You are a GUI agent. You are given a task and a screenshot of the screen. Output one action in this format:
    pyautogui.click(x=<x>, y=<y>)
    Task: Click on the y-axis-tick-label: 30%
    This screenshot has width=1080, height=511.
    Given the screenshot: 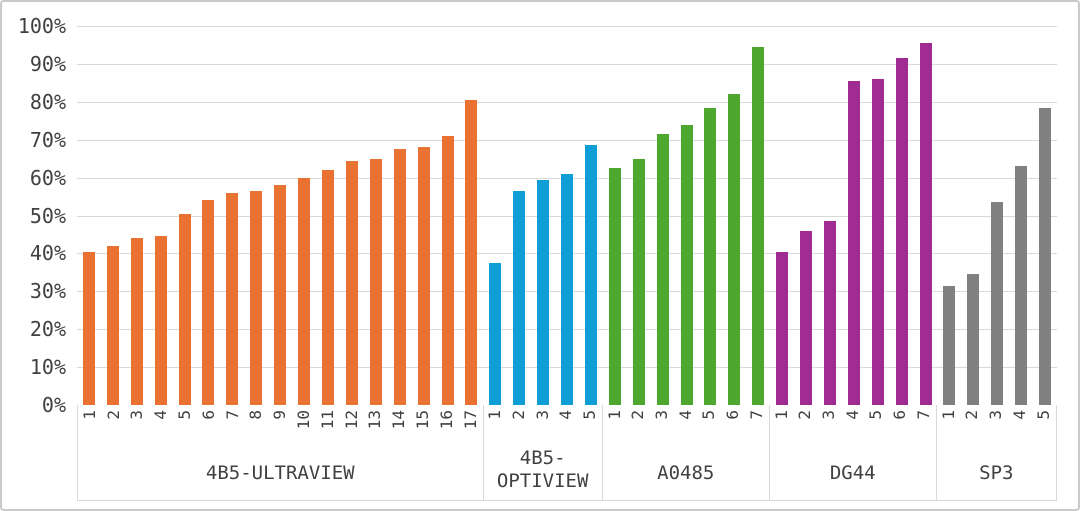 What is the action you would take?
    pyautogui.click(x=47, y=291)
    